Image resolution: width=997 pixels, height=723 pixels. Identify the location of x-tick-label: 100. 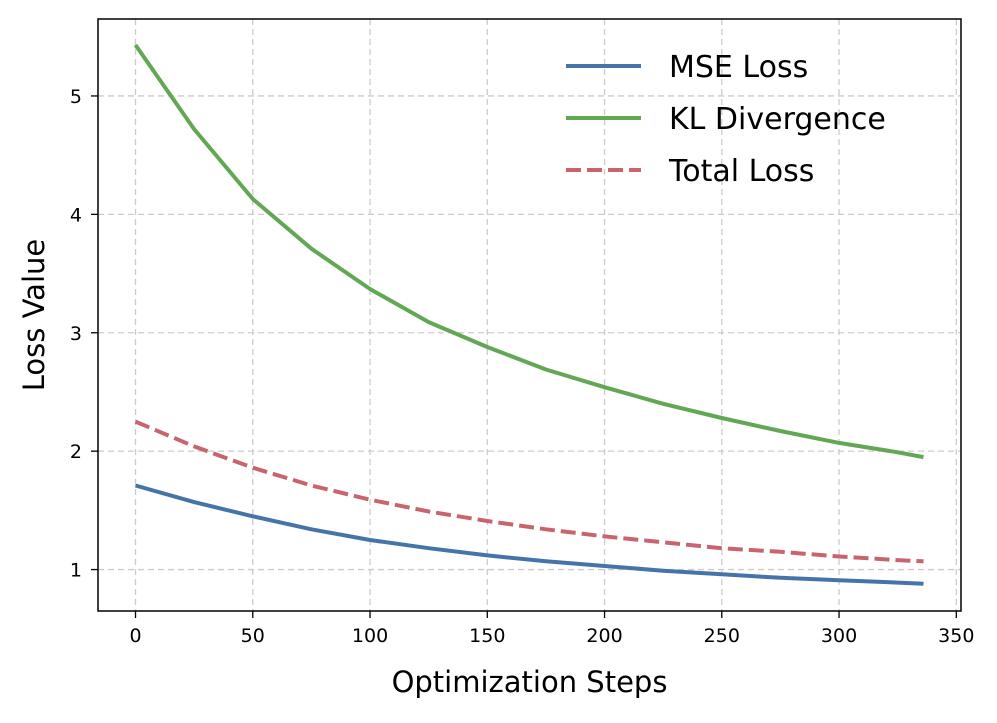
(370, 636).